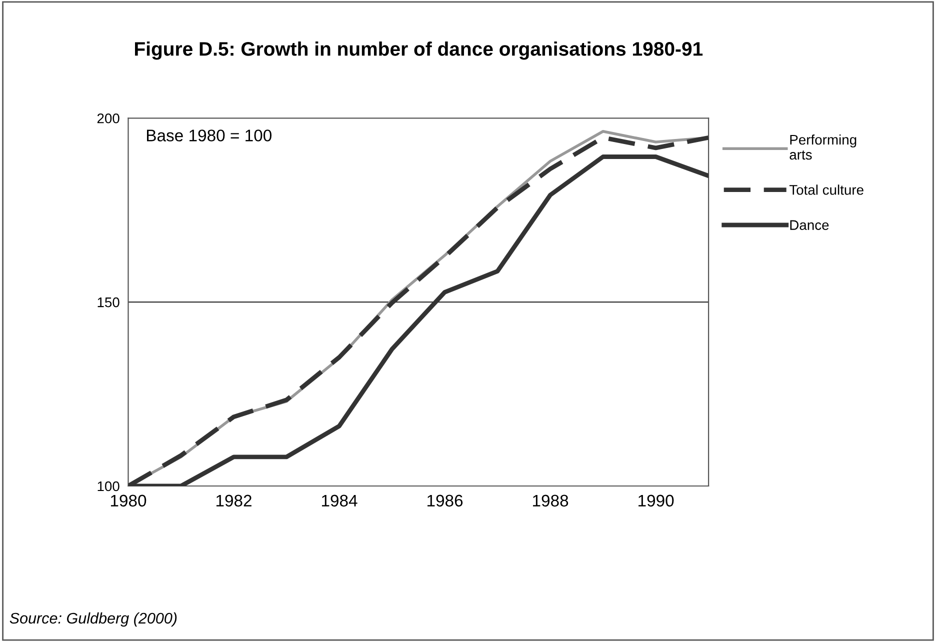 The width and height of the screenshot is (936, 642). I want to click on y-tick-label: 200, so click(108, 118).